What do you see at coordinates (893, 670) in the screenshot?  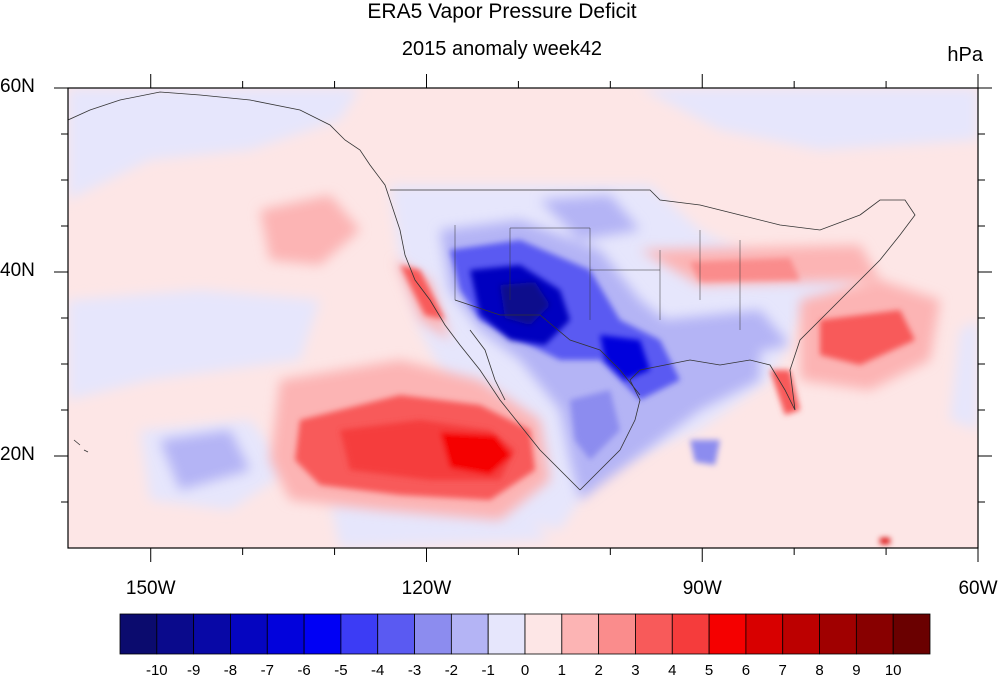 I see `colorbar-level-label: 10` at bounding box center [893, 670].